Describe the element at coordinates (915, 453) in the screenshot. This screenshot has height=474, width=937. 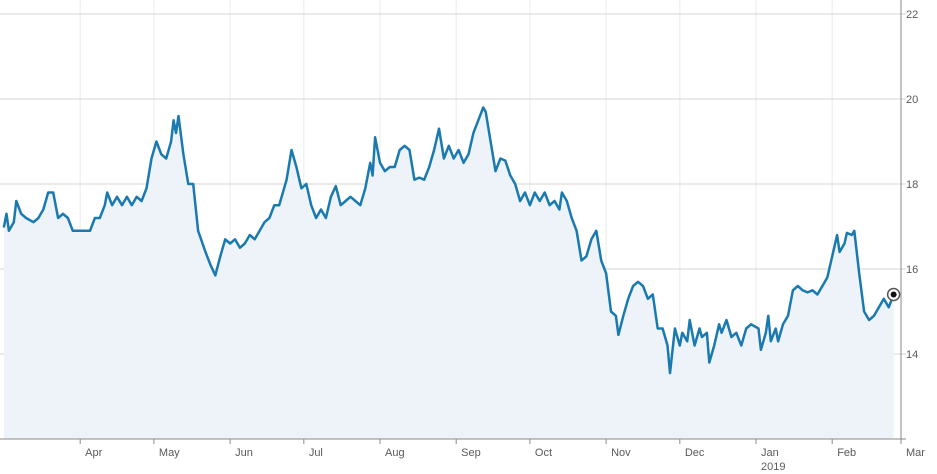
I see `month-label: Mar` at that location.